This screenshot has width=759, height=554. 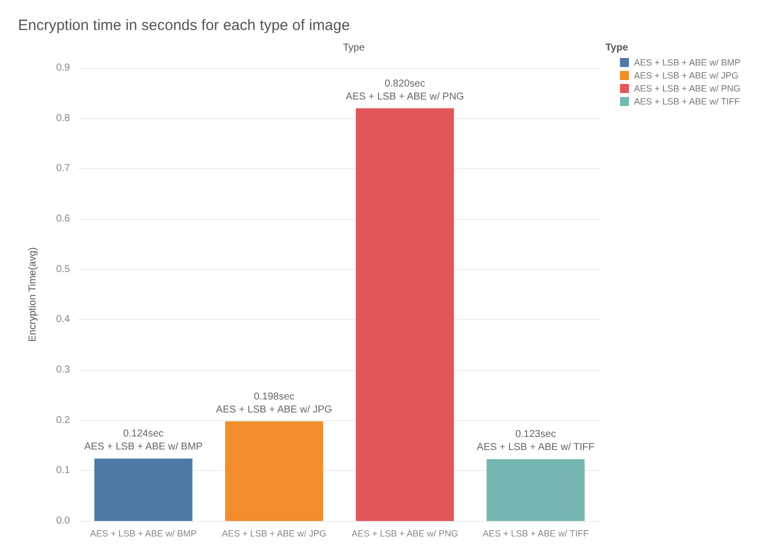 I want to click on text: 0.3, so click(x=63, y=370).